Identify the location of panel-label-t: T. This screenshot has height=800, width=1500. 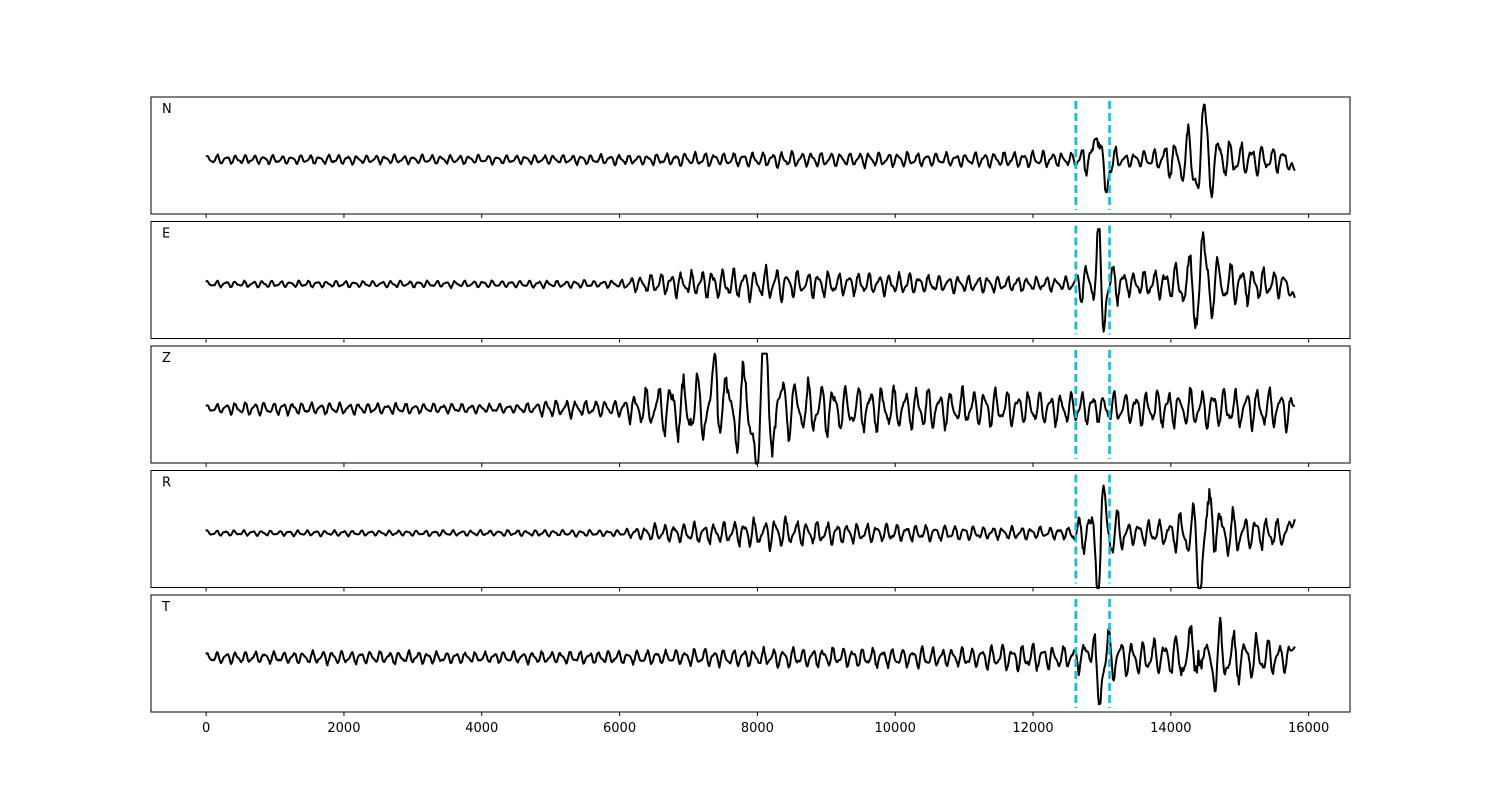
(165, 607).